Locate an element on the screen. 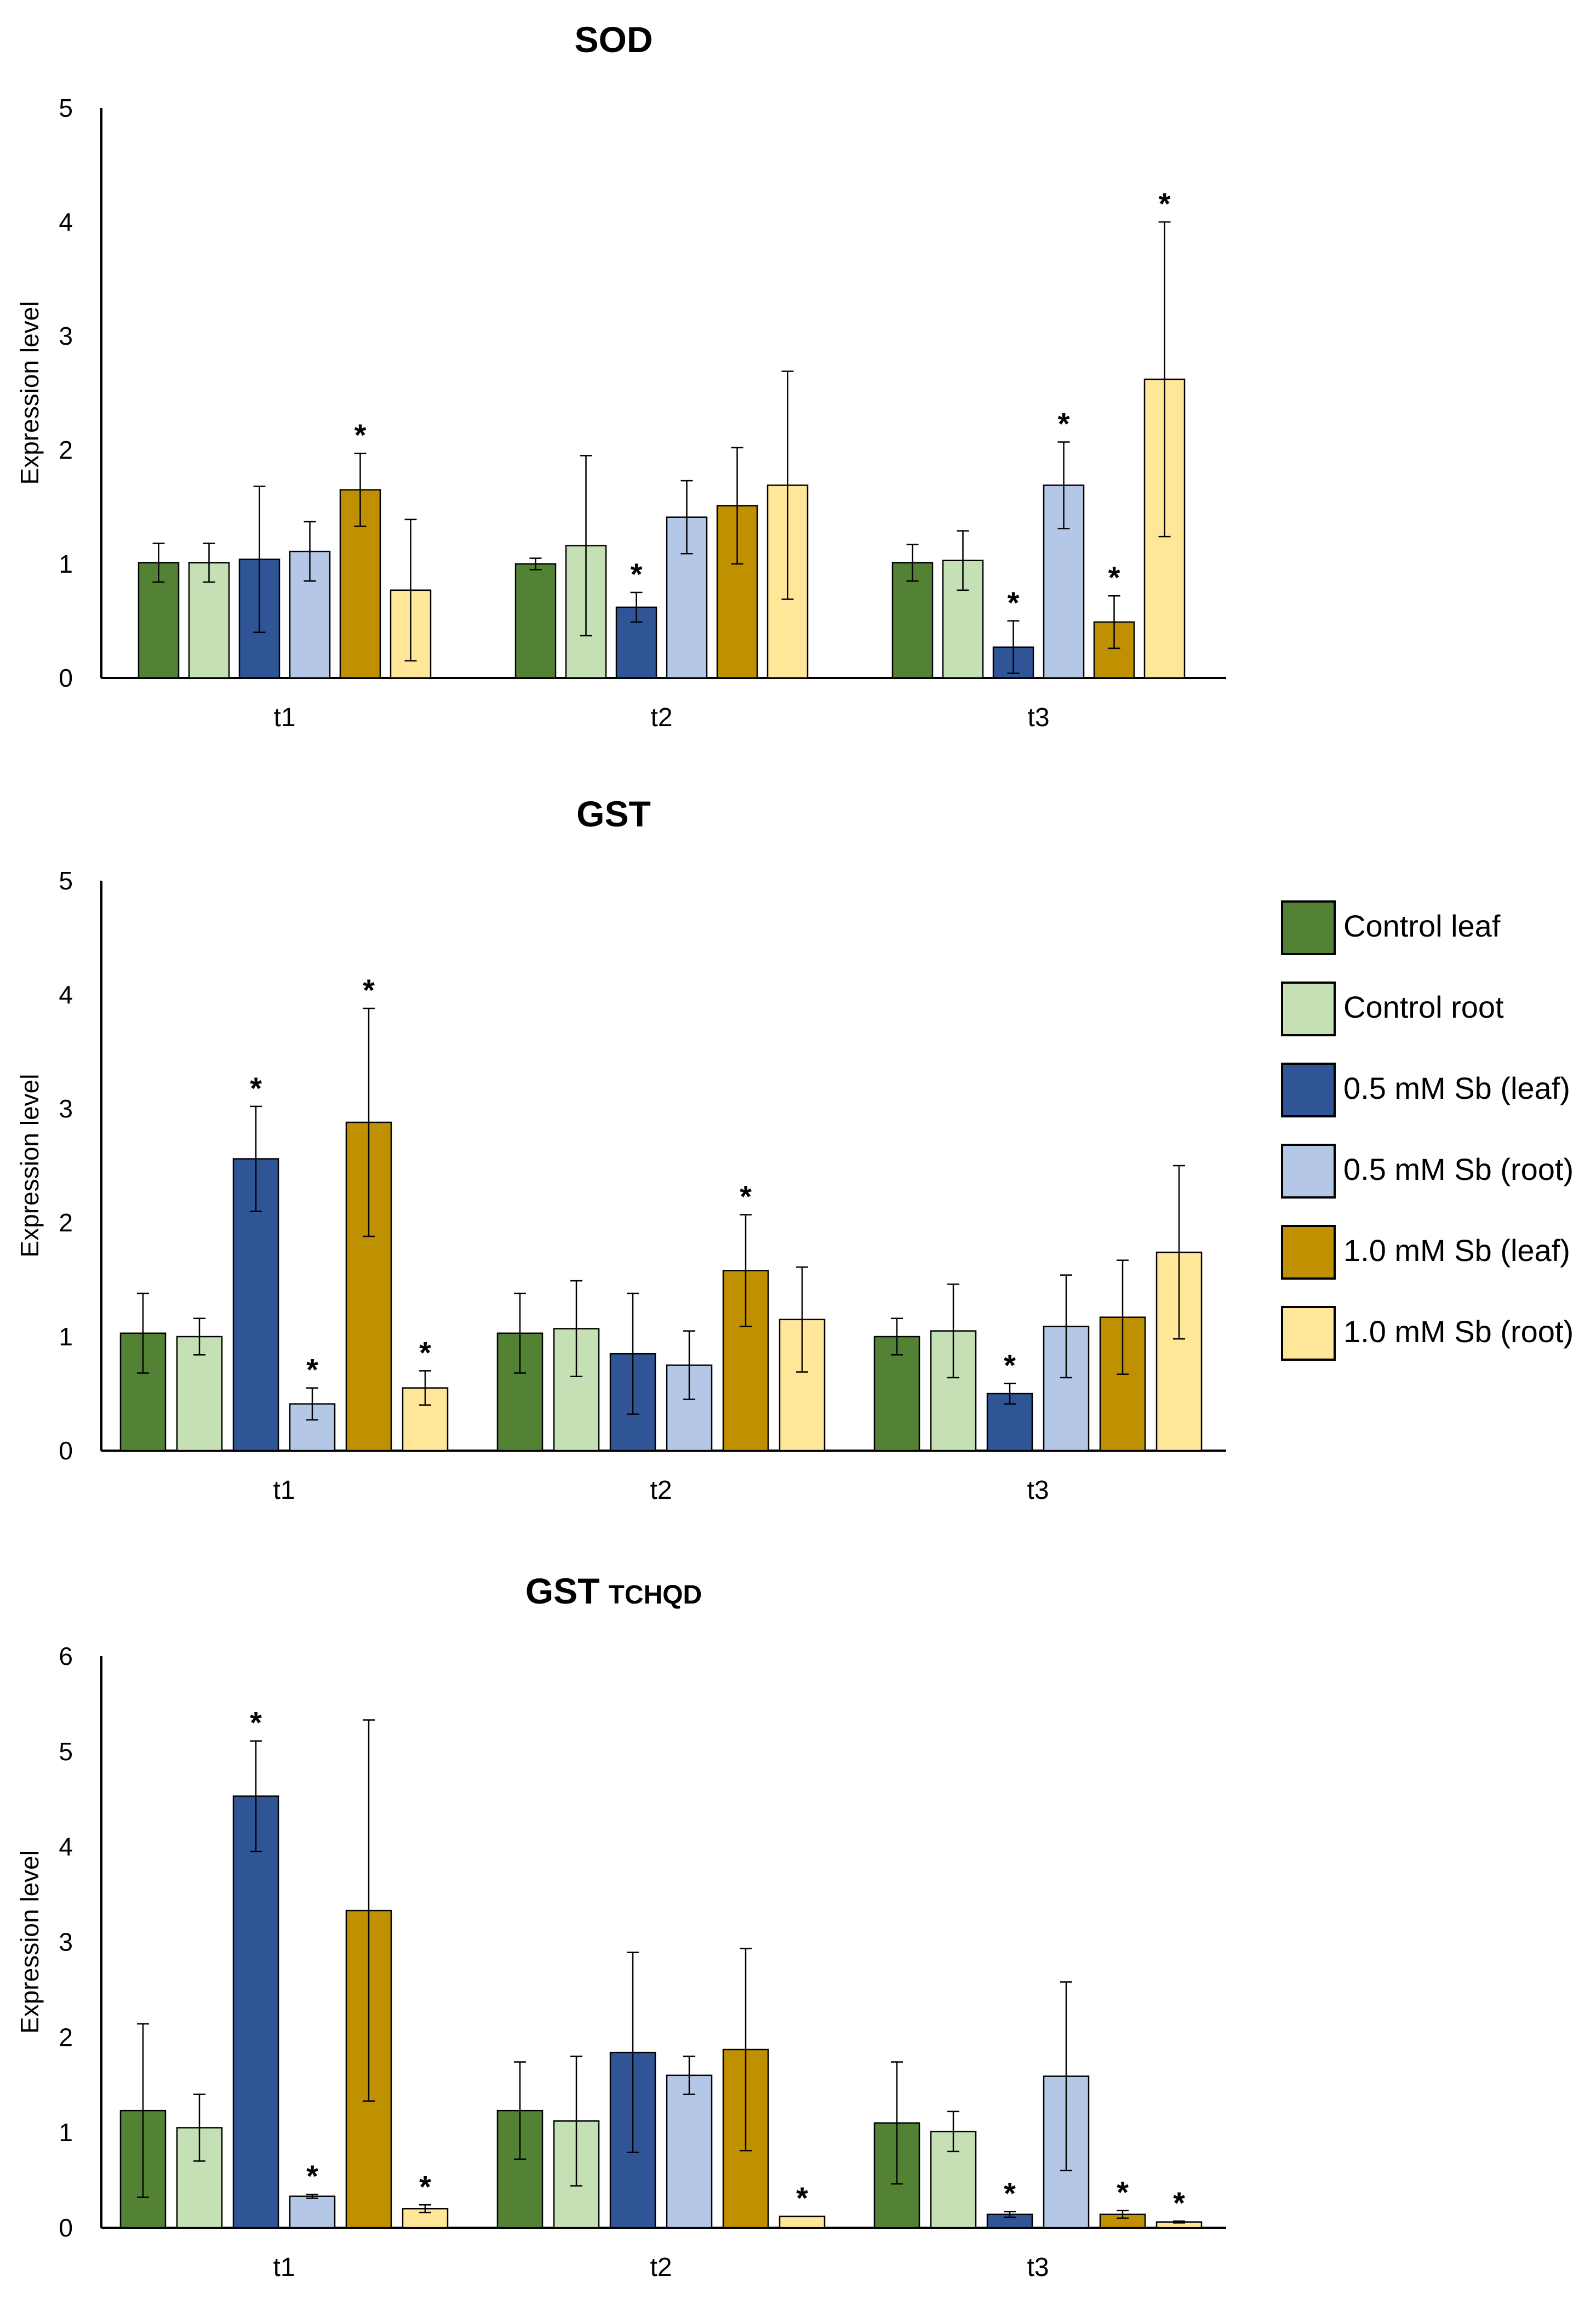 This screenshot has height=2305, width=1596. bar-t3-1-0-mm-sb-leaf- is located at coordinates (1122, 2221).